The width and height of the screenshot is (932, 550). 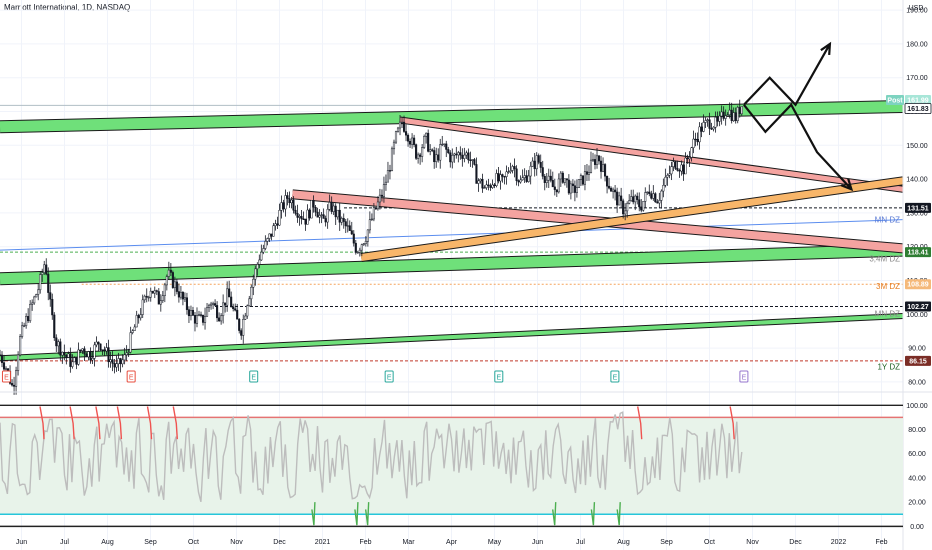 What do you see at coordinates (21, 542) in the screenshot?
I see `time-tick-label: Jun` at bounding box center [21, 542].